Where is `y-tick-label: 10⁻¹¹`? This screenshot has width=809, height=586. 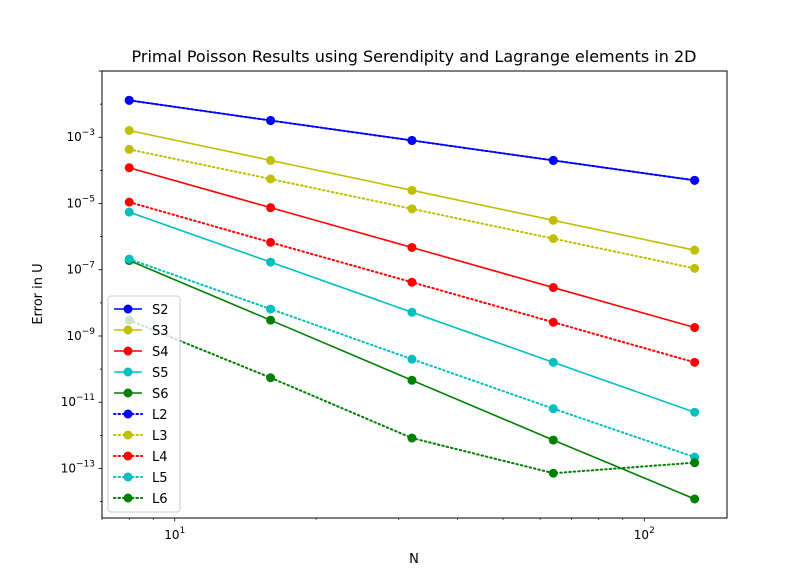
y-tick-label: 10⁻¹¹ is located at coordinates (78, 401).